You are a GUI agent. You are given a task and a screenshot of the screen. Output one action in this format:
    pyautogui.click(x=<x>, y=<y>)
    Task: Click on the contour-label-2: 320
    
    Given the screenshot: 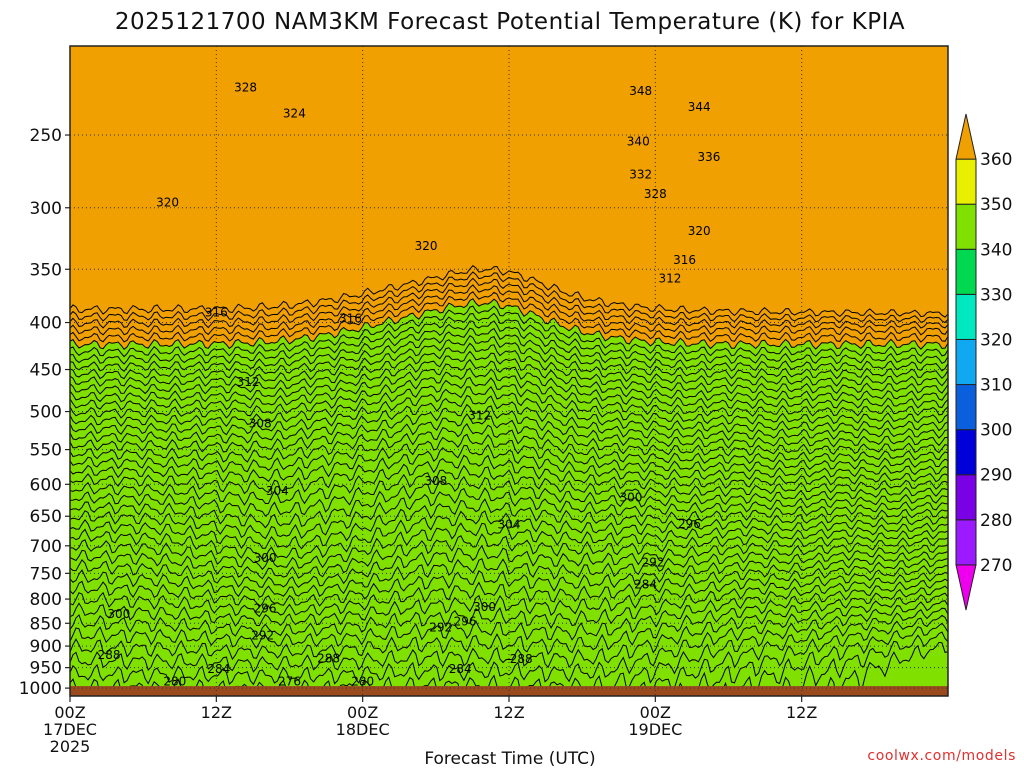 What is the action you would take?
    pyautogui.click(x=167, y=202)
    